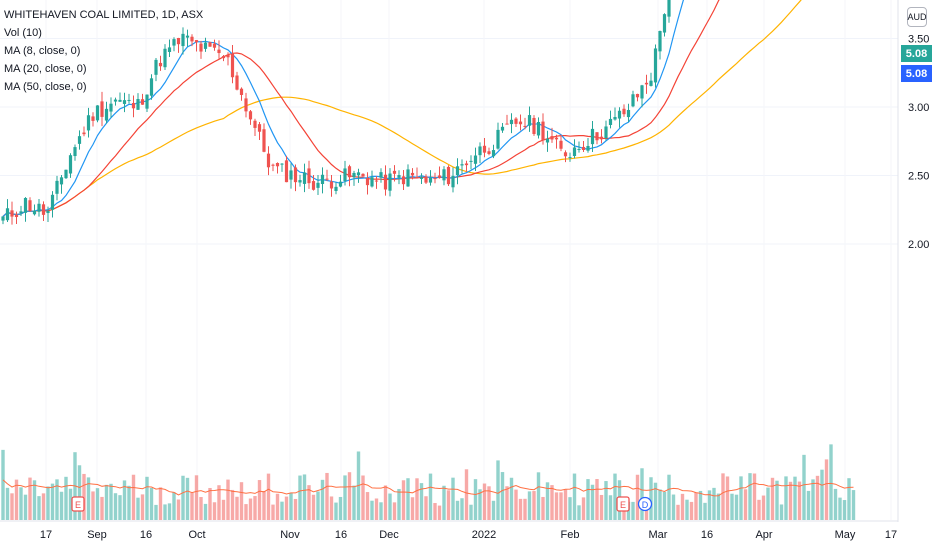  Describe the element at coordinates (918, 177) in the screenshot. I see `y-tick-label: 2.50` at that location.